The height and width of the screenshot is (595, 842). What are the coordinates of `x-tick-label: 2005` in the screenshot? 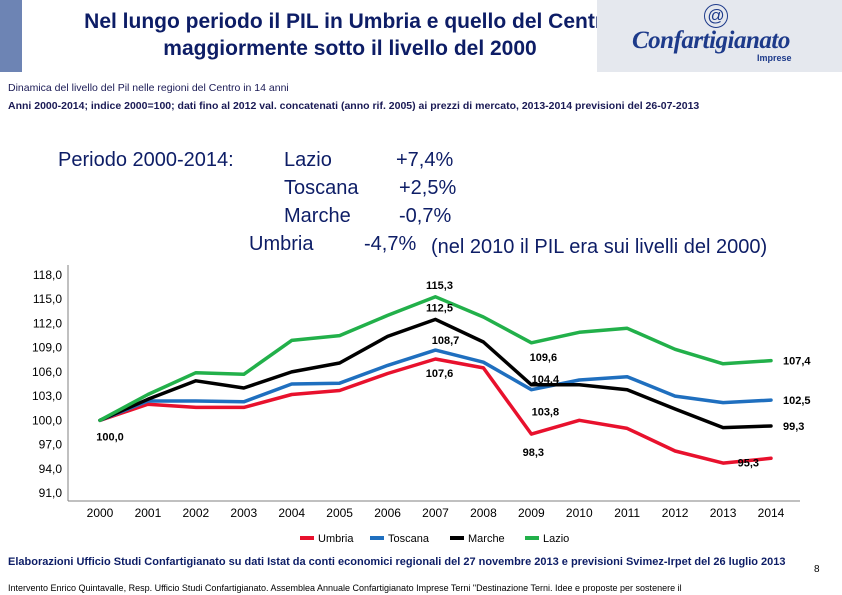 It's located at (339, 513).